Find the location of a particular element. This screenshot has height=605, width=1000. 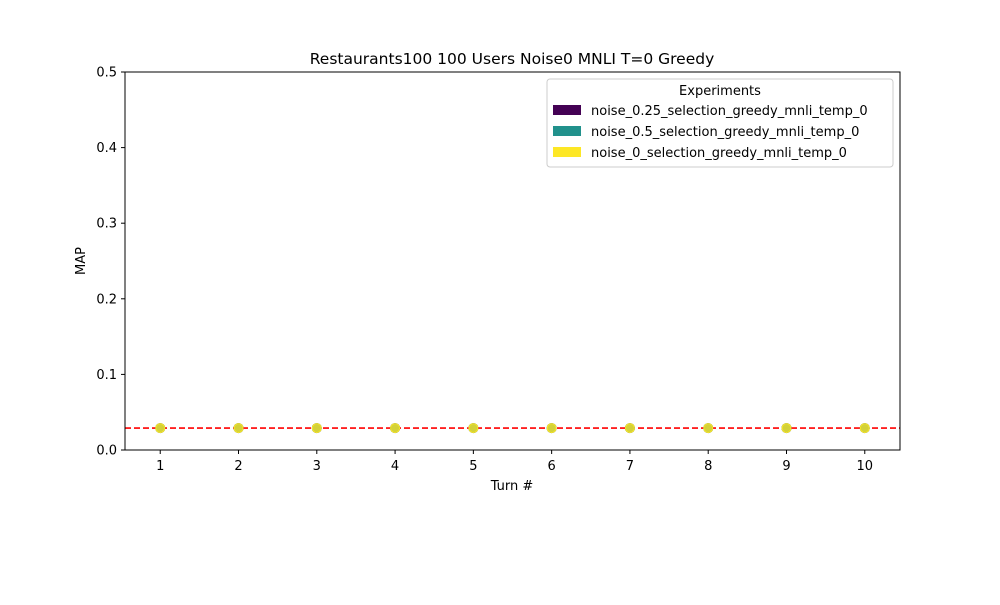

x-tick-label: 1 is located at coordinates (160, 466).